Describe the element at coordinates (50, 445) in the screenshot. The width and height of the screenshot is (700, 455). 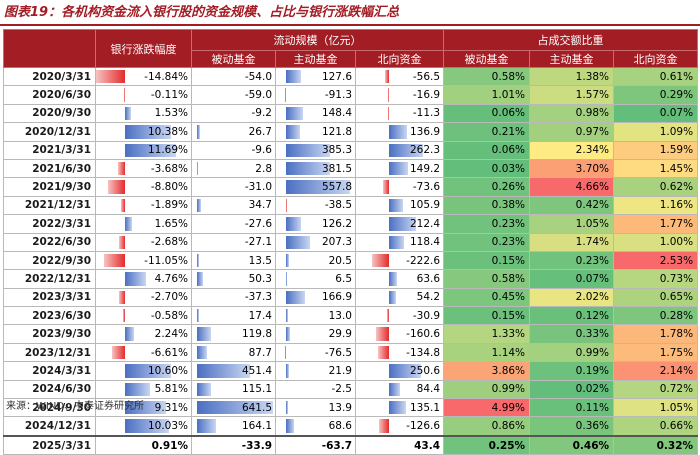
I see `date-cell: 2025/3/31` at that location.